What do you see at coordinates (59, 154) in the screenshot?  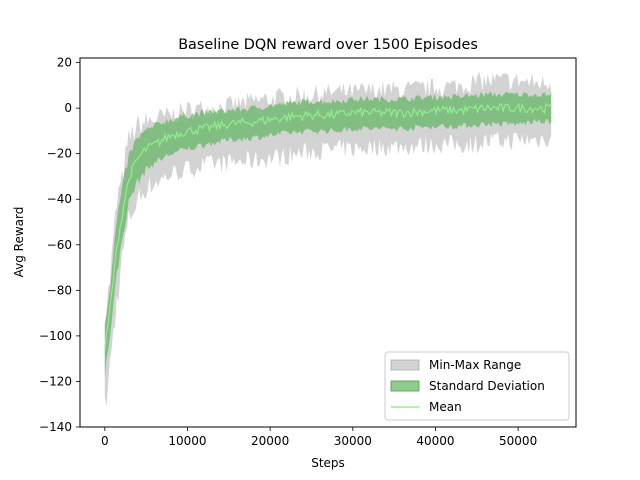 I see `y-tick-label: −20` at bounding box center [59, 154].